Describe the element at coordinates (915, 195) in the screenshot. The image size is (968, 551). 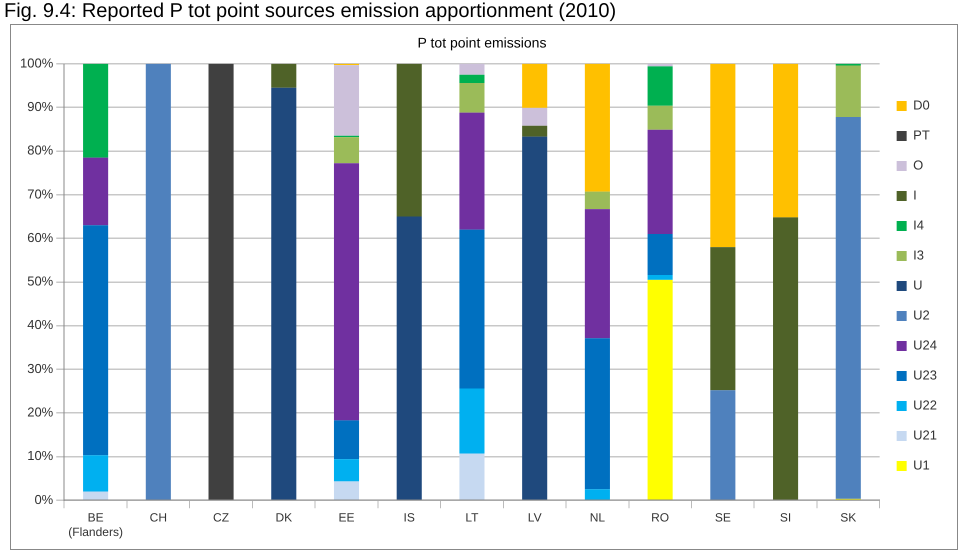
I see `legend-label: I` at that location.